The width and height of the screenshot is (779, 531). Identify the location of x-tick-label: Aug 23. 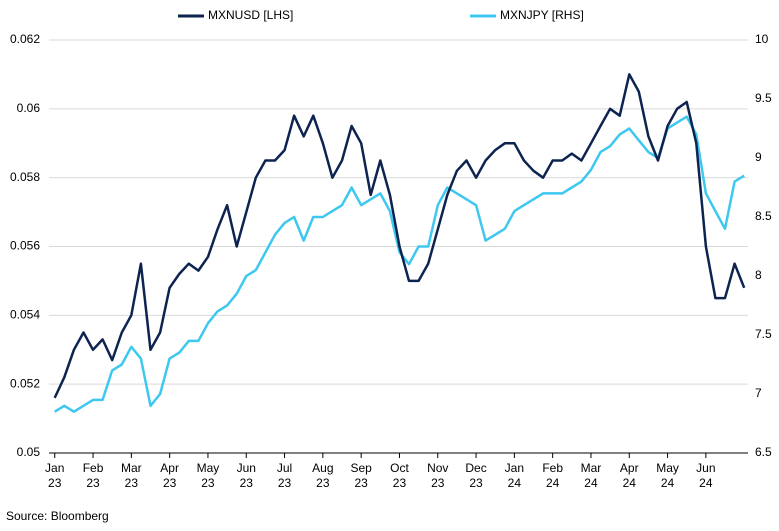
(323, 475).